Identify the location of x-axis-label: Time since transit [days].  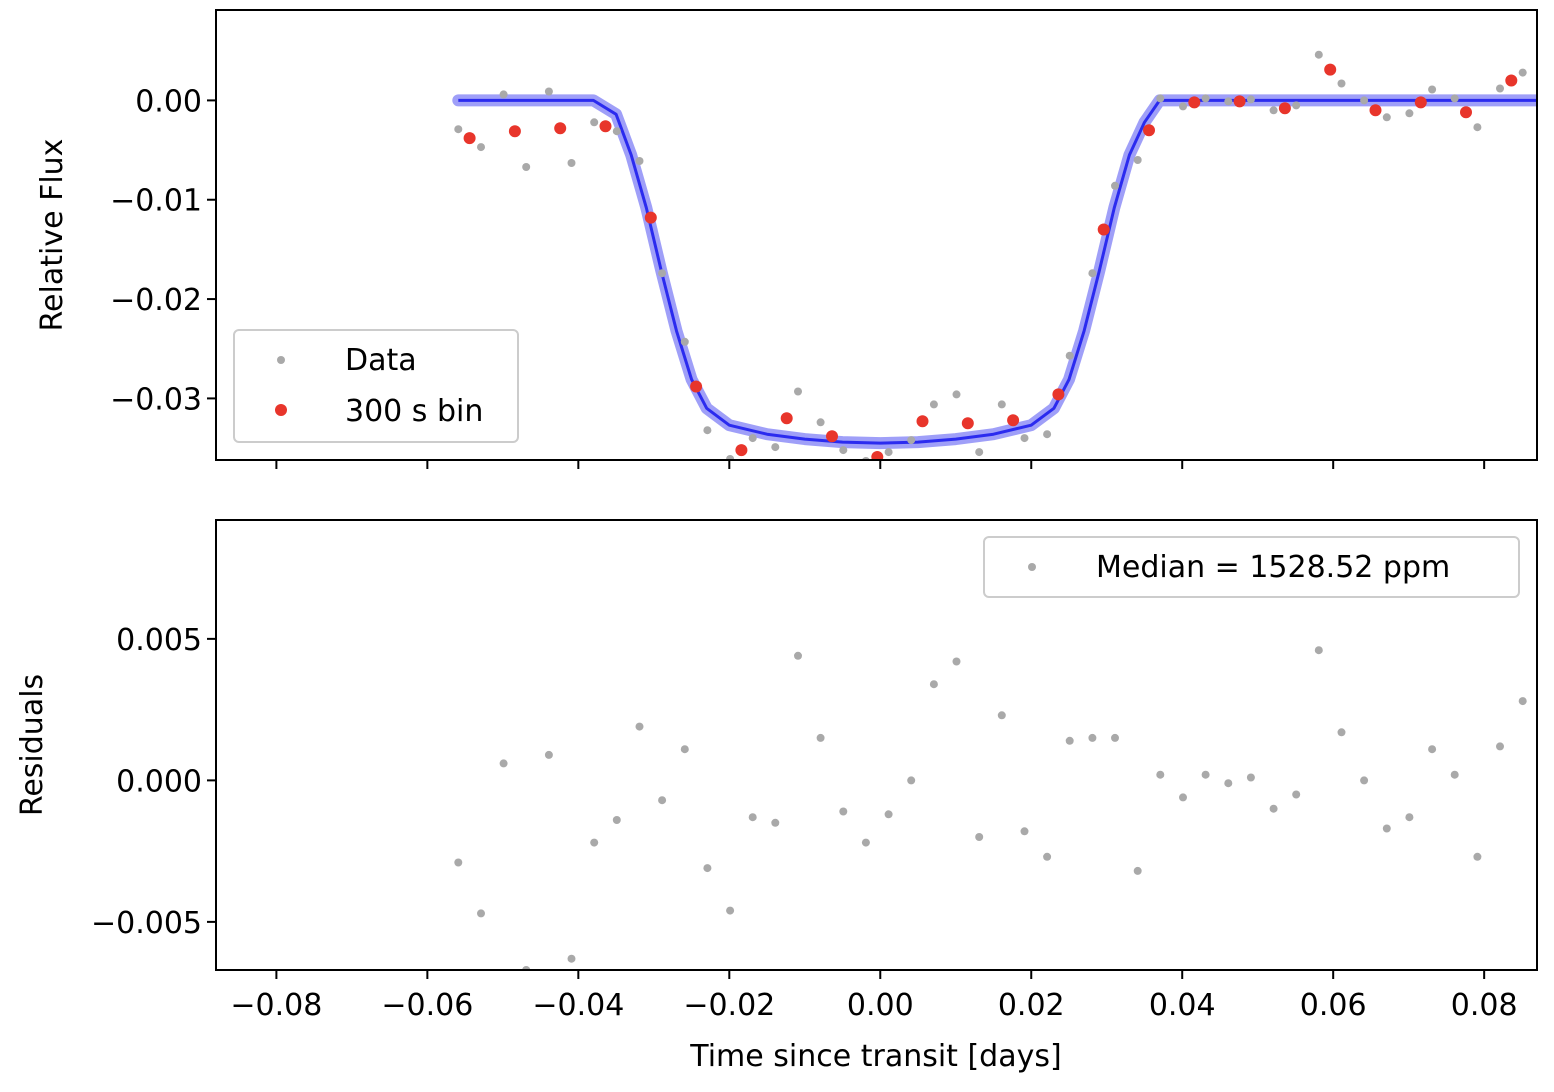
(875, 1056).